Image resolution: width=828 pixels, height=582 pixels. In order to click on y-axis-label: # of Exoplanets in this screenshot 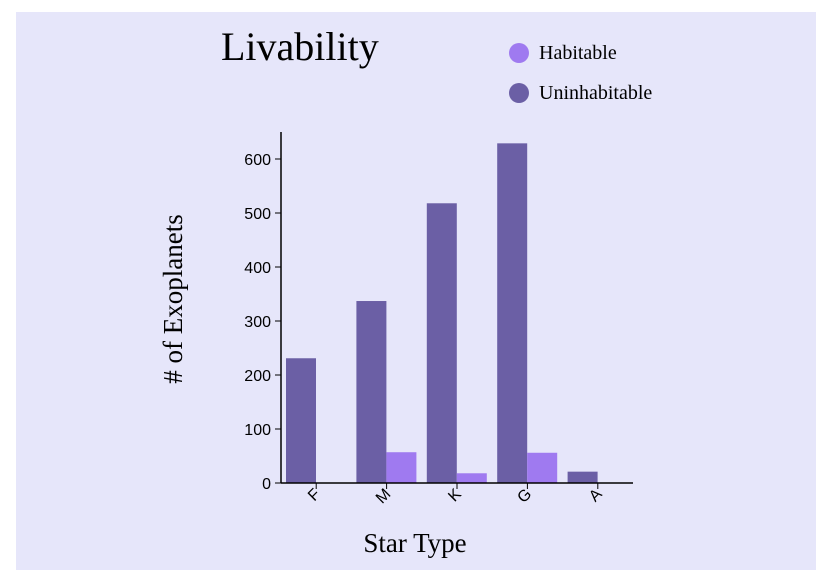, I will do `click(173, 298)`.